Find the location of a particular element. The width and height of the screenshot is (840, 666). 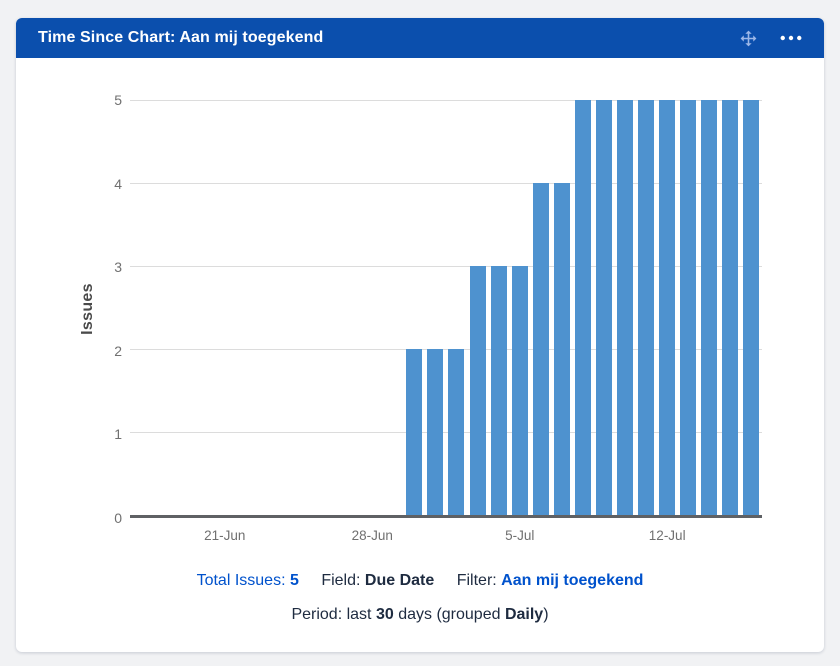

y-tick-4: 4 is located at coordinates (118, 183).